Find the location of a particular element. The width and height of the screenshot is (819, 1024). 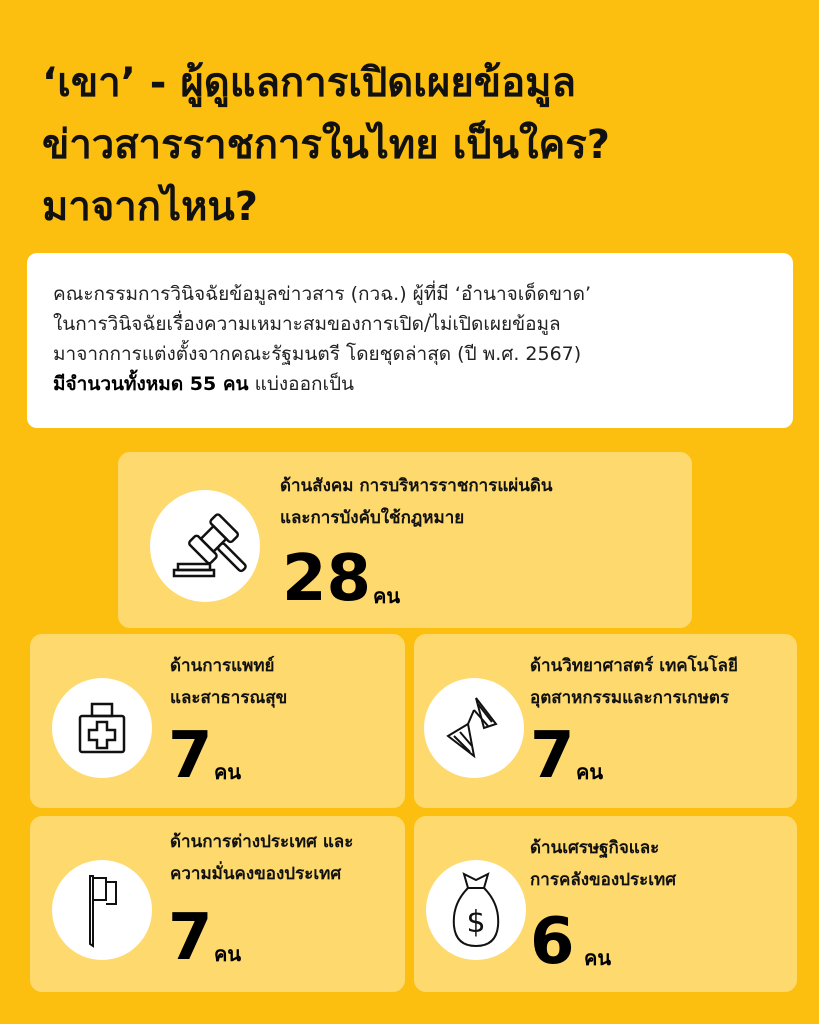

group-card-medical: ด้านการแพทย์ และสาธารณสุข 7 คน is located at coordinates (217, 721).